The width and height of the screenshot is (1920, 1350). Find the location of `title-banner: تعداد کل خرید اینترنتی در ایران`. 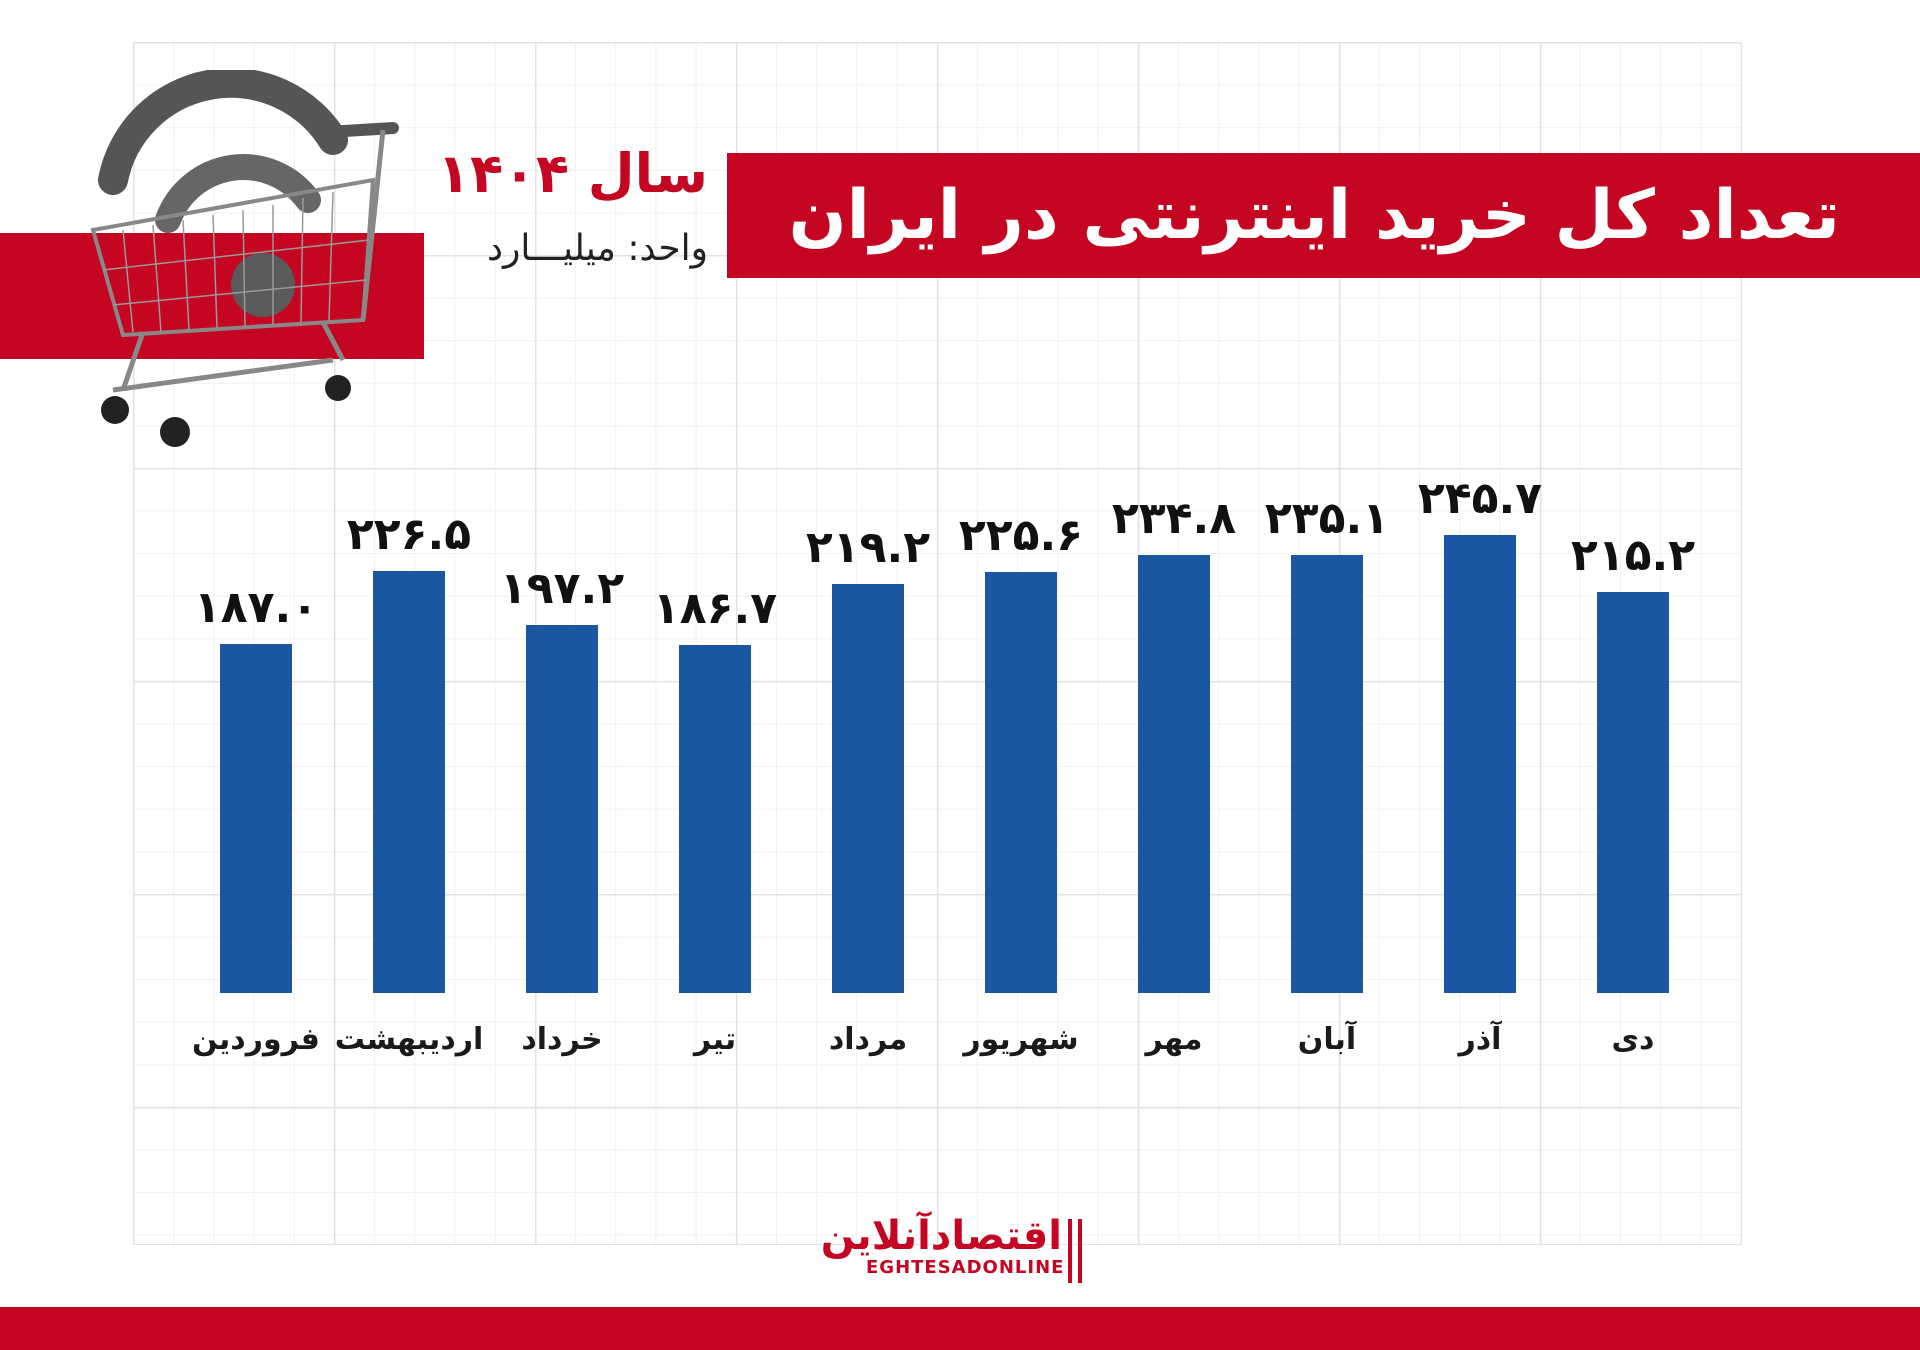

title-banner: تعداد کل خرید اینترنتی در ایران is located at coordinates (1323, 215).